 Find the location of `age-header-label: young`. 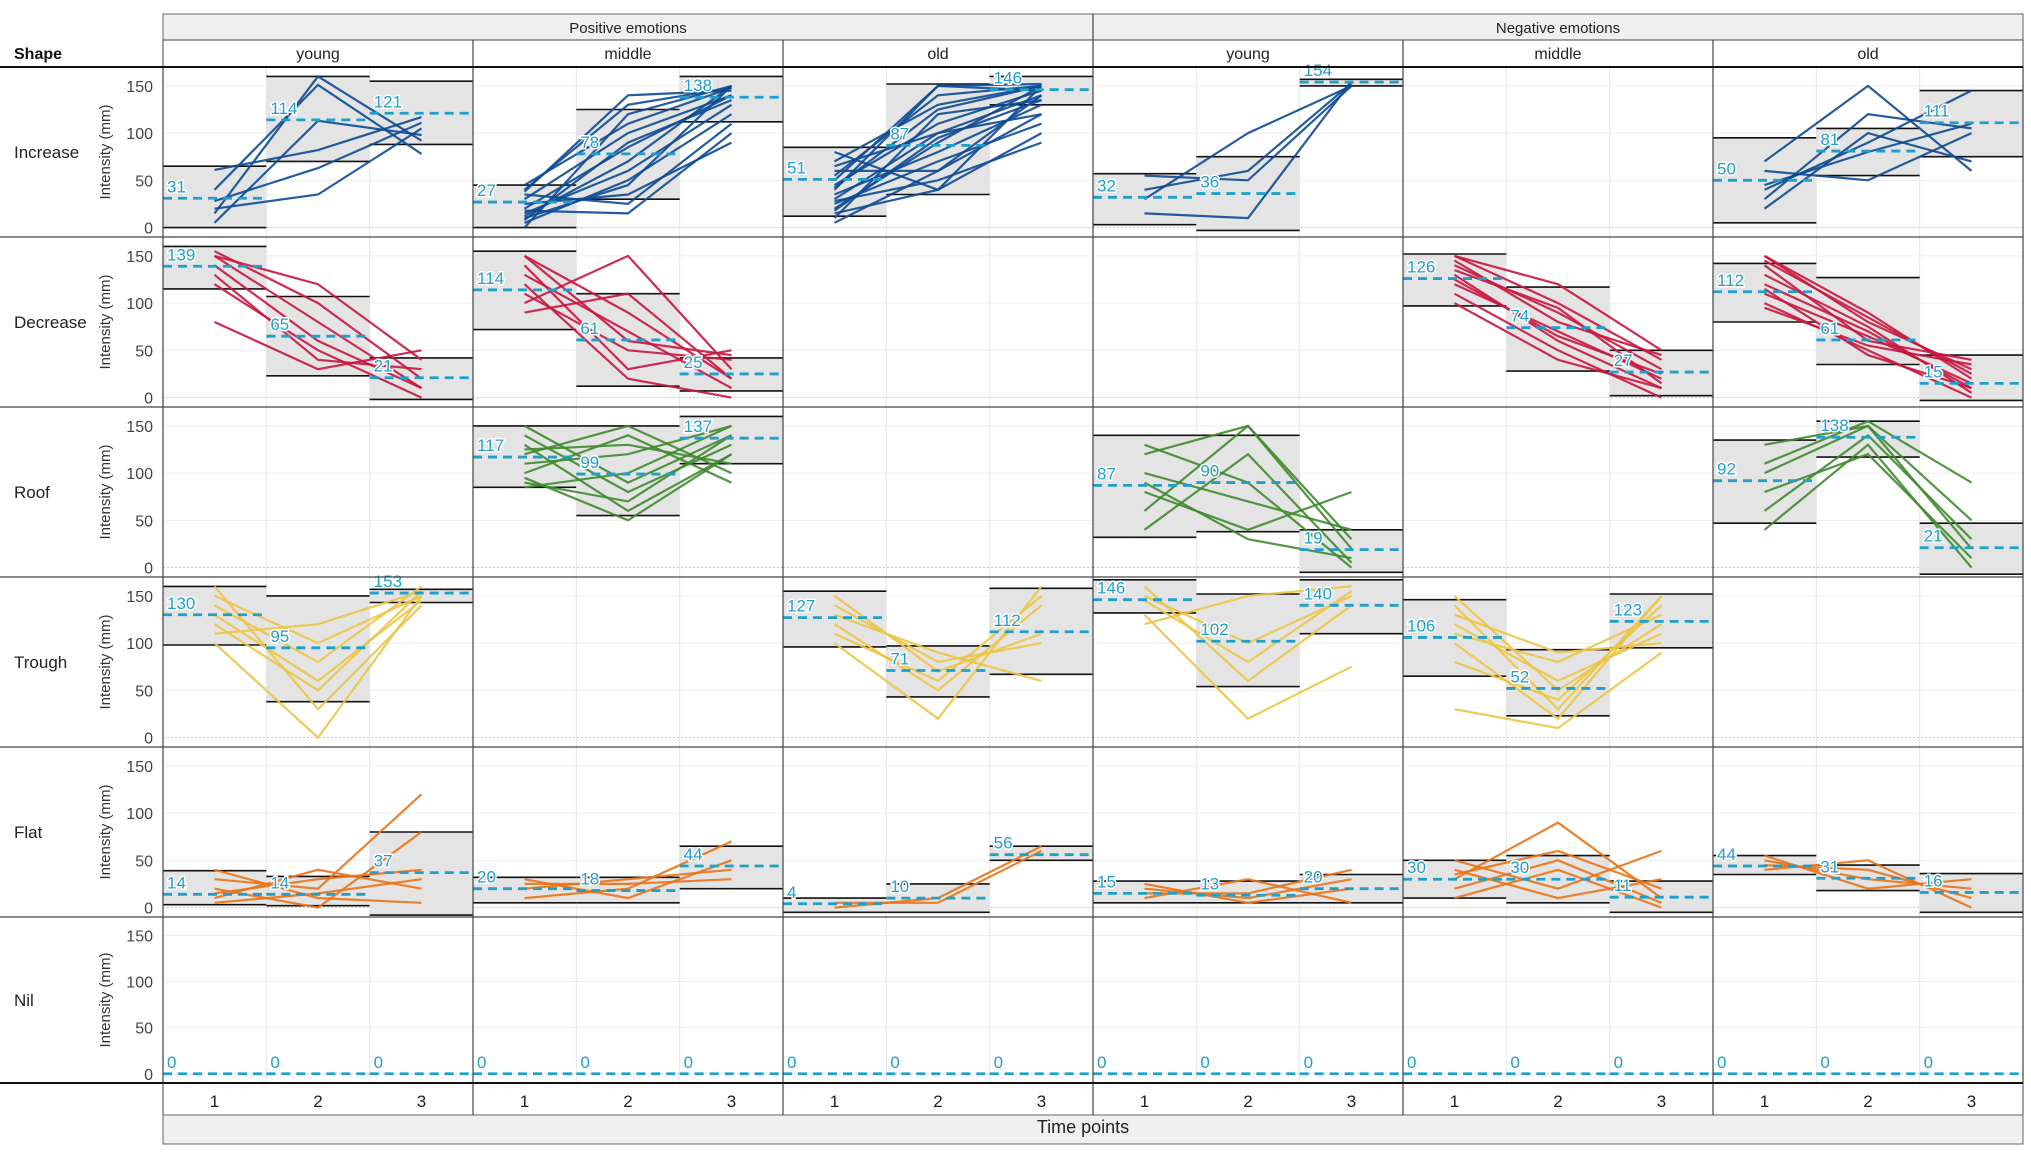

age-header-label: young is located at coordinates (318, 54).